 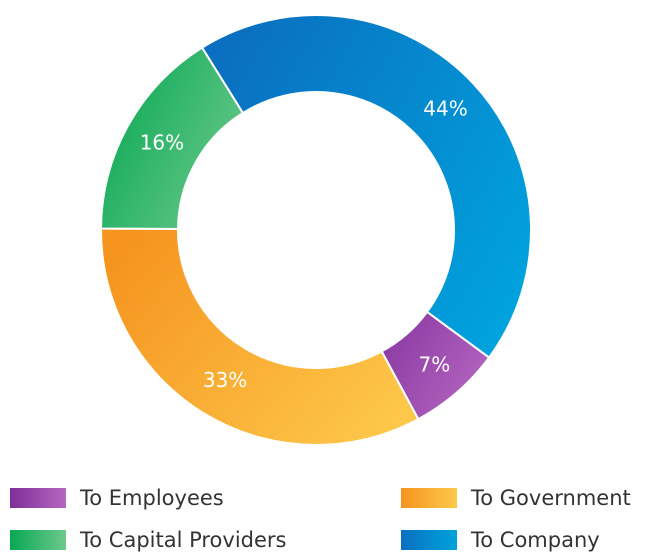 What do you see at coordinates (429, 540) in the screenshot?
I see `legend-swatch-company` at bounding box center [429, 540].